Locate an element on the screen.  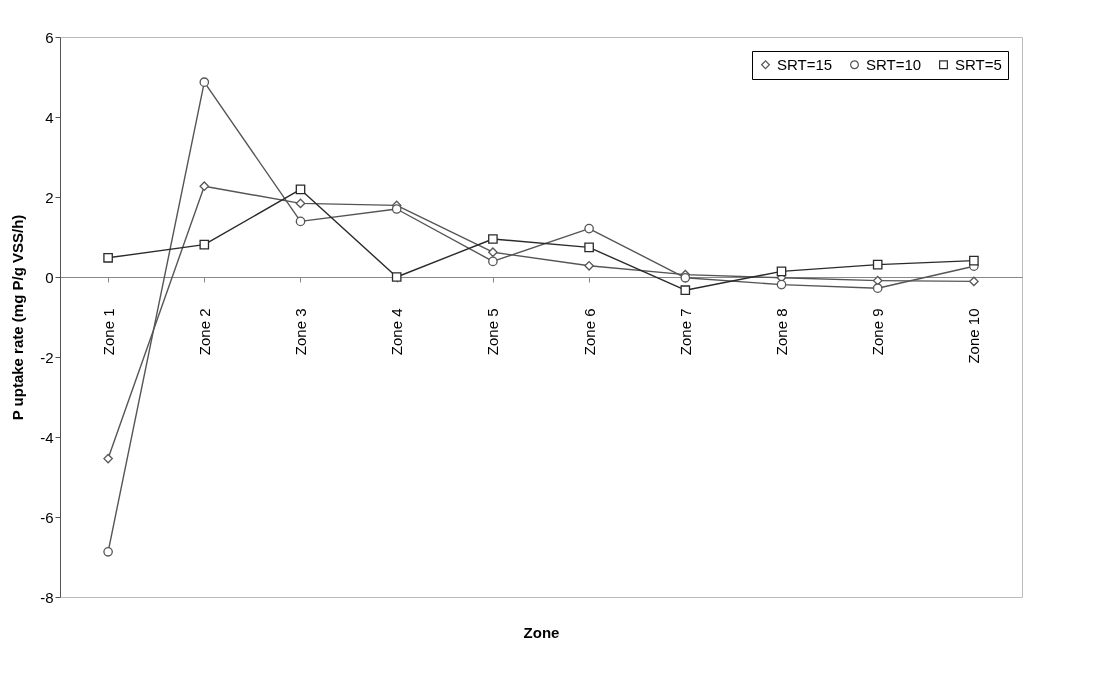
x-tick-label: Zone 2 is located at coordinates (204, 332).